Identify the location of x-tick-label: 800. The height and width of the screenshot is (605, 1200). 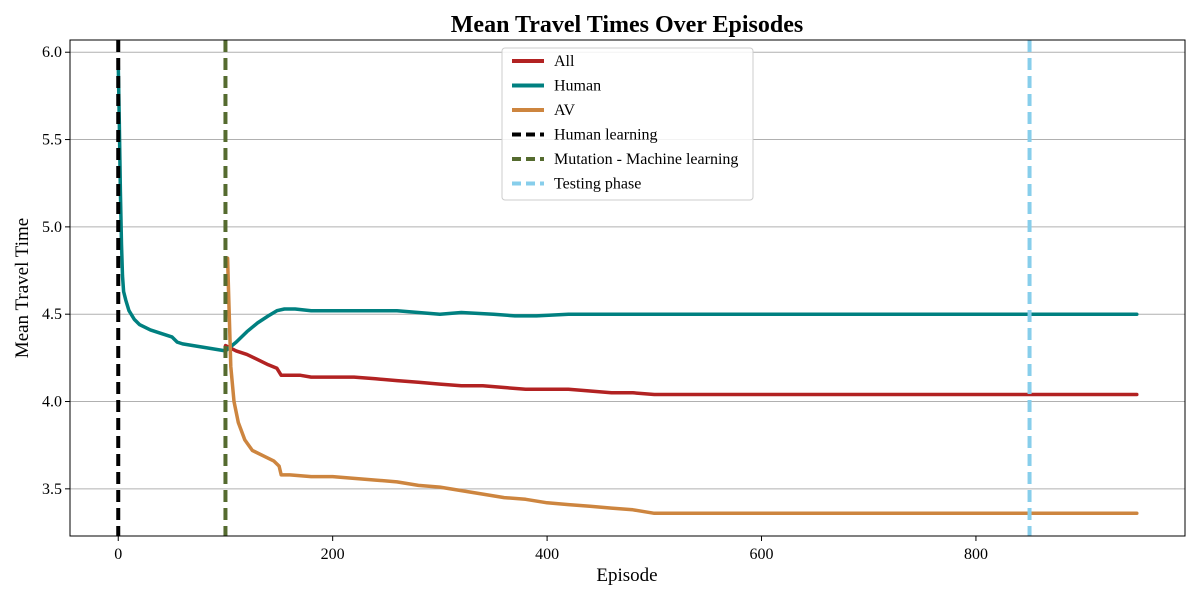
(976, 554).